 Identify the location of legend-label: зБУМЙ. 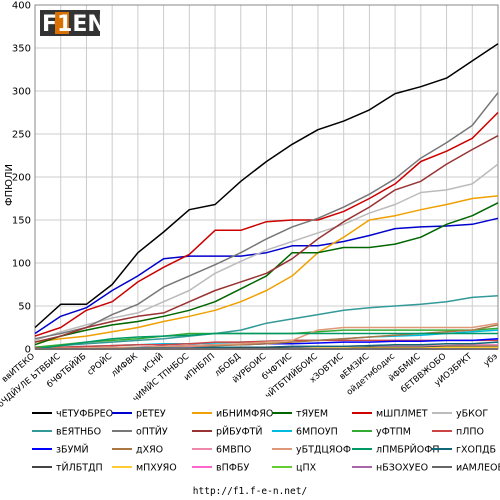
(72, 450).